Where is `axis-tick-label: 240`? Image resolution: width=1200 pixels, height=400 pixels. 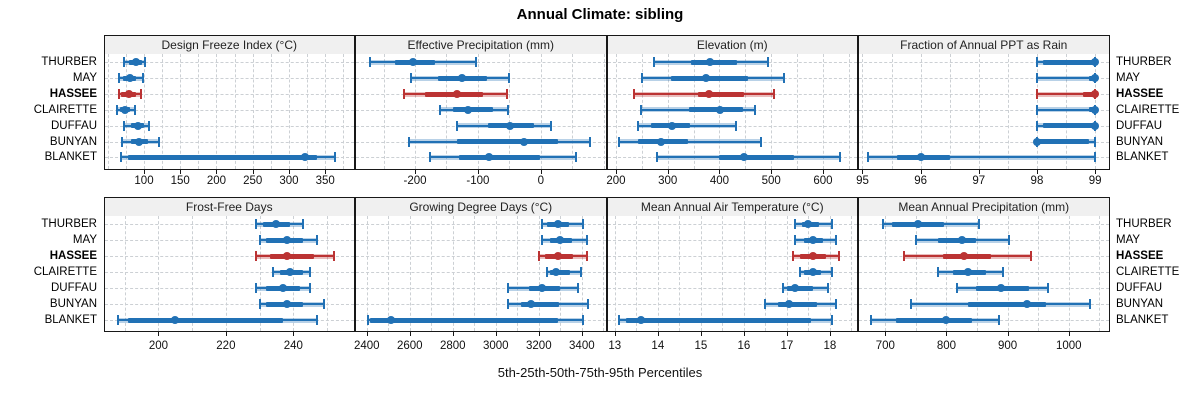
axis-tick-label: 240 is located at coordinates (293, 346).